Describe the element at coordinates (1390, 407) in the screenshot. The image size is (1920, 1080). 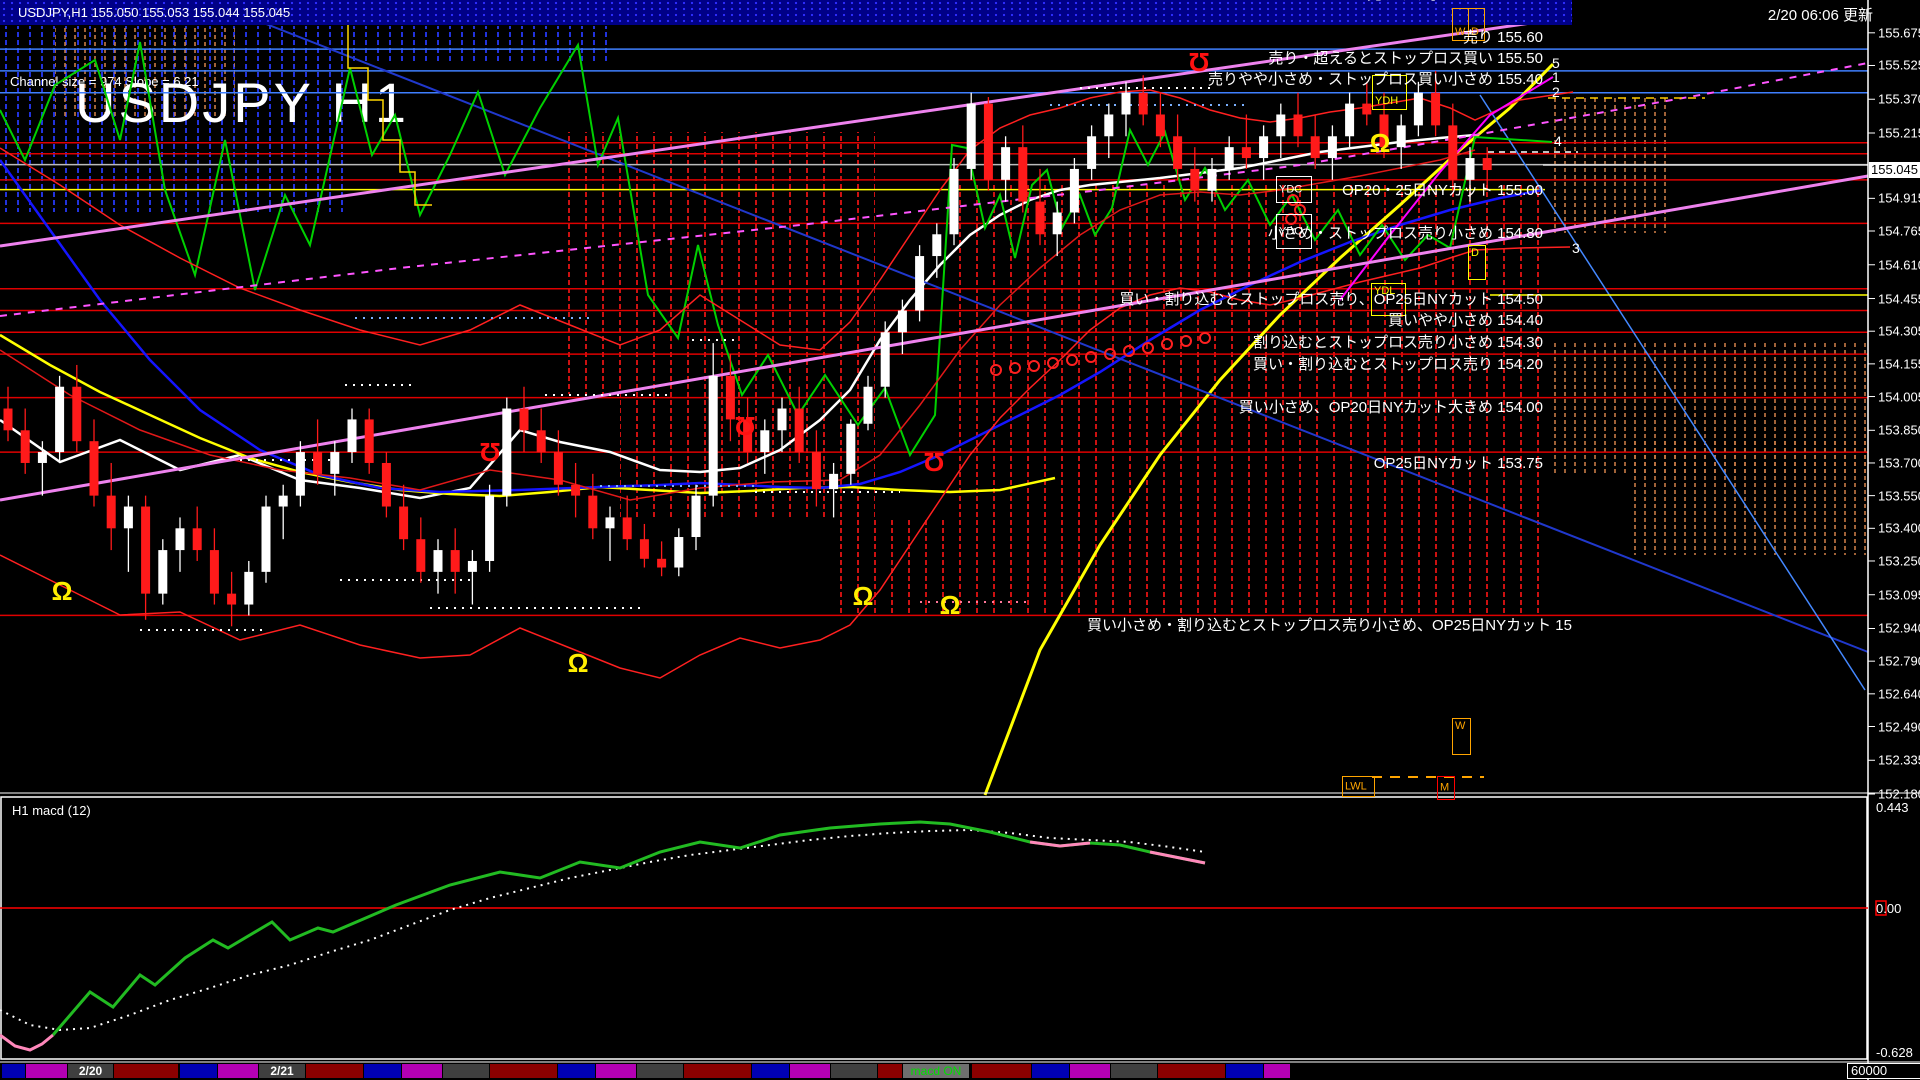
I see `price-level-annotation: 買い小さめ、OP20日NYカット大きめ 154.00` at that location.